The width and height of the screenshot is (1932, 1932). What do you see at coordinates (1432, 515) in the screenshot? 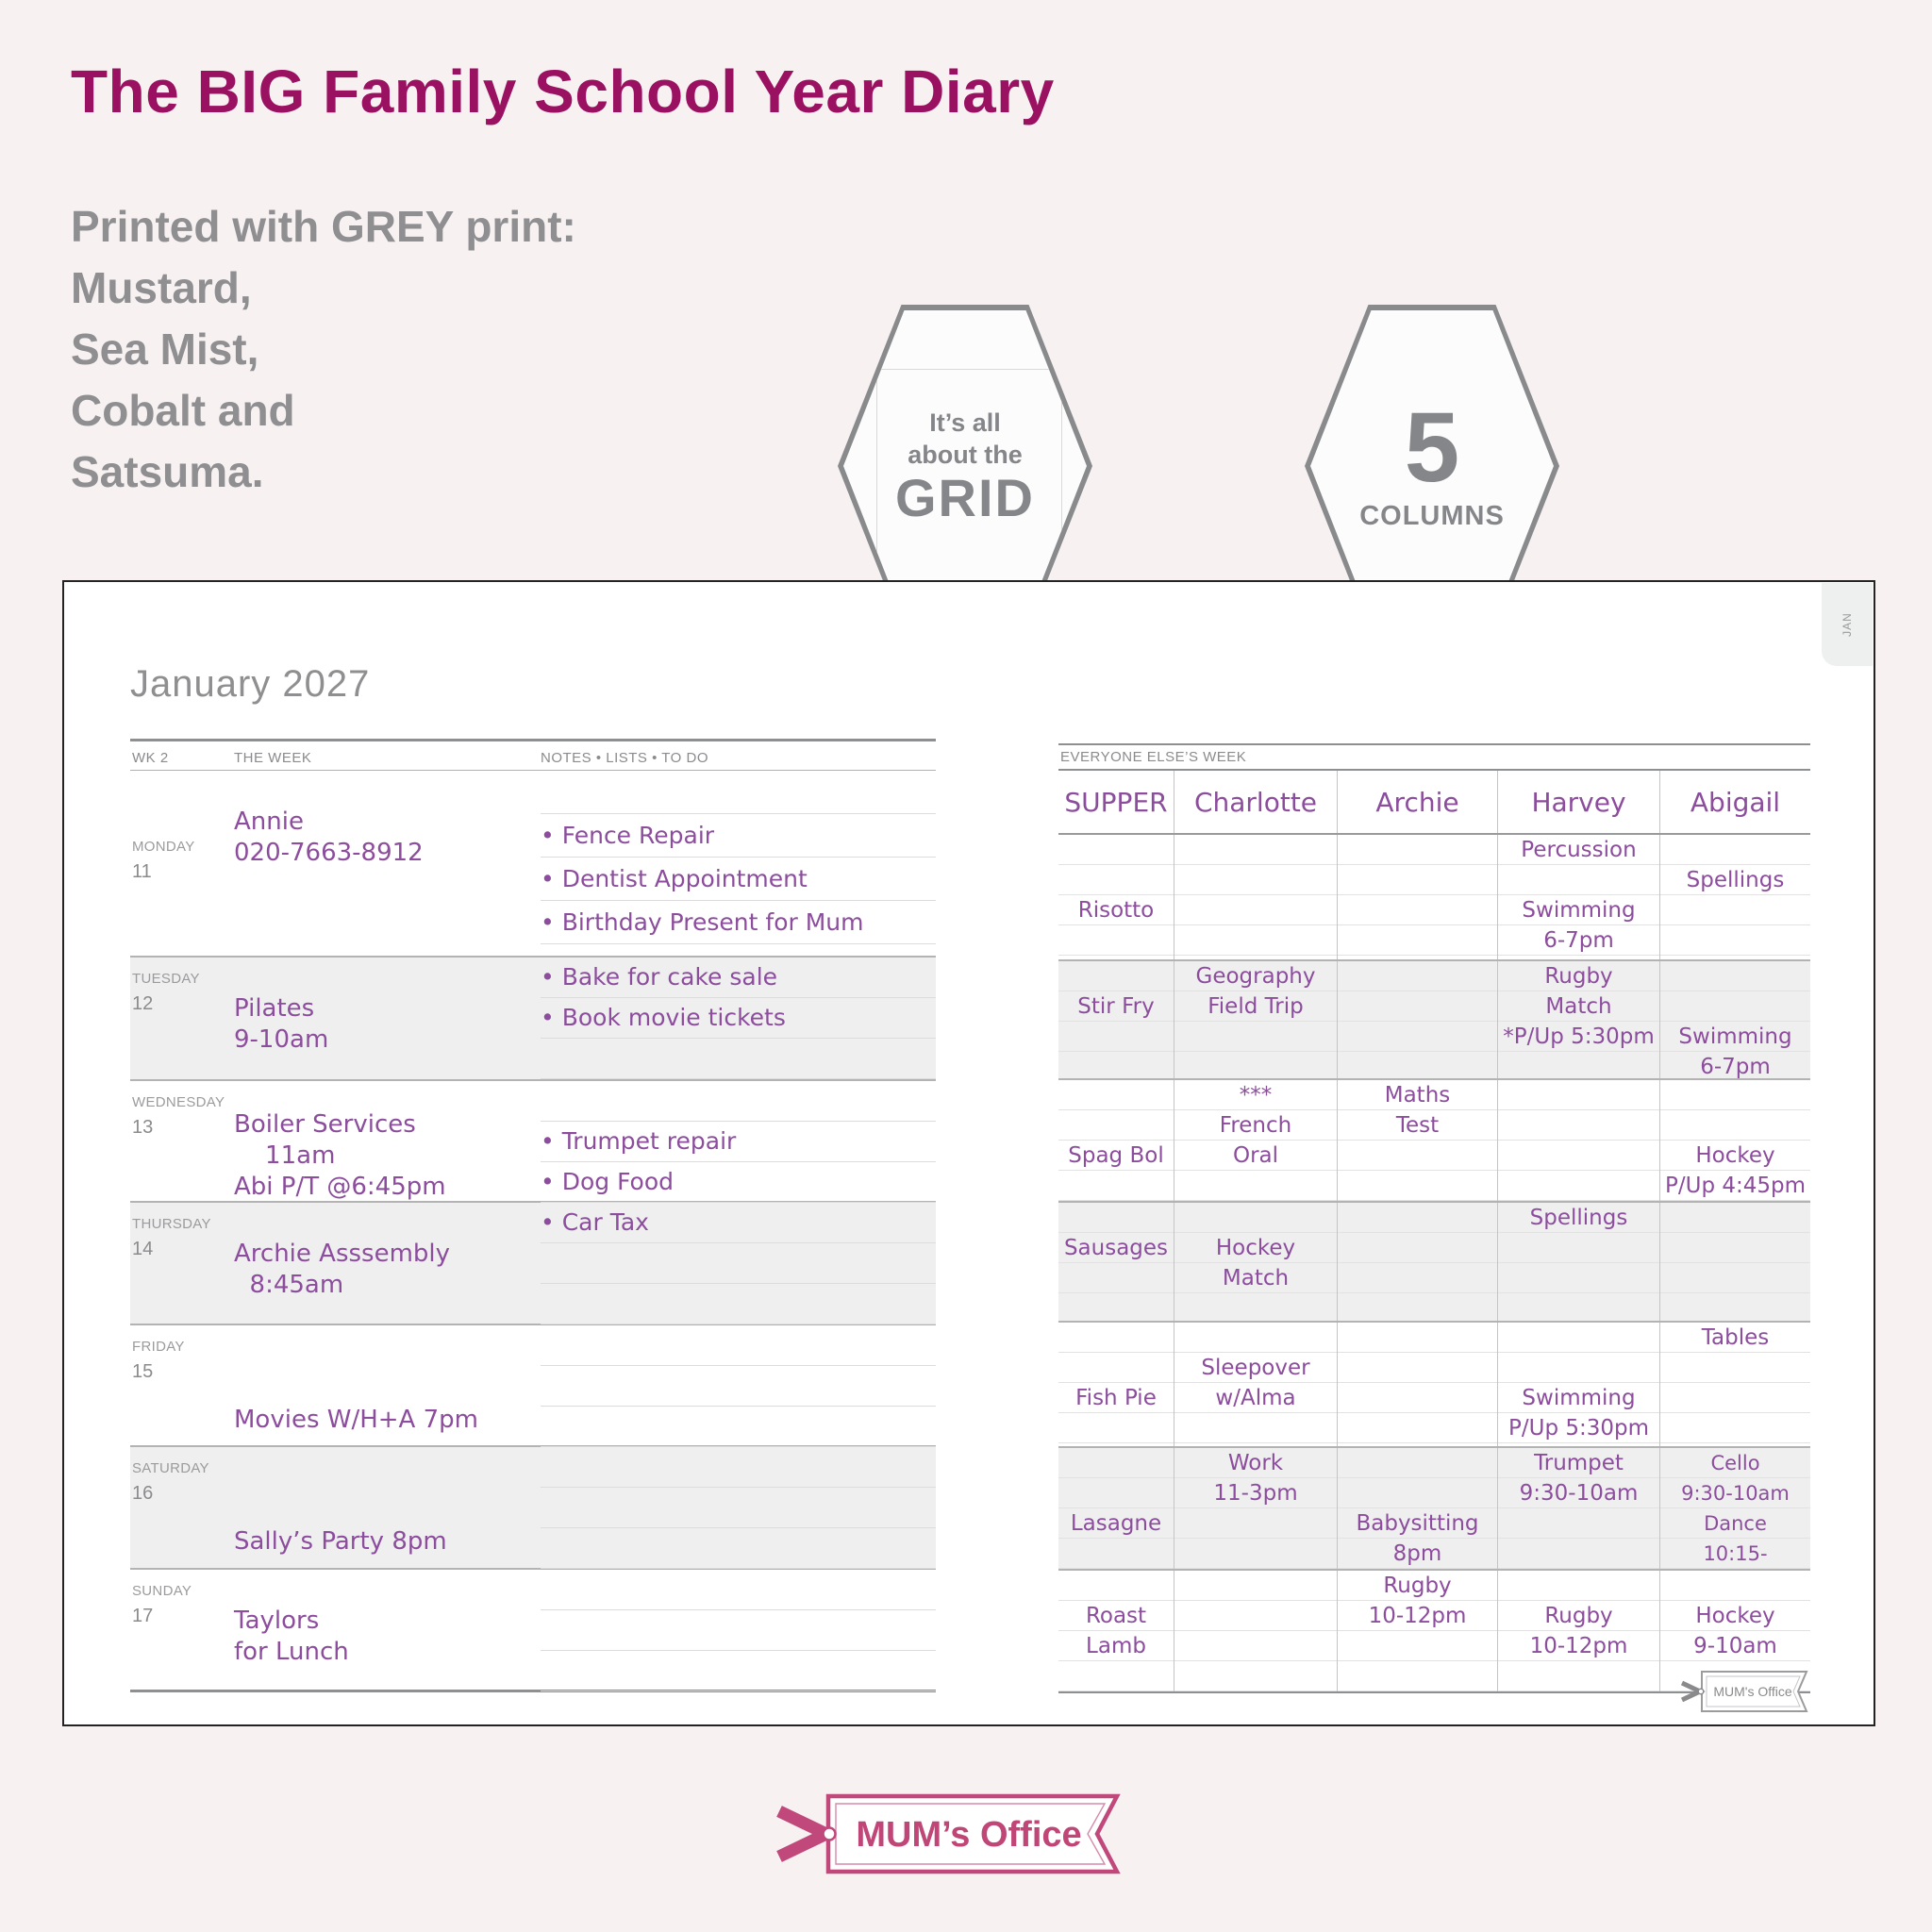
I see `columns-badge-label: COLUMNS` at bounding box center [1432, 515].